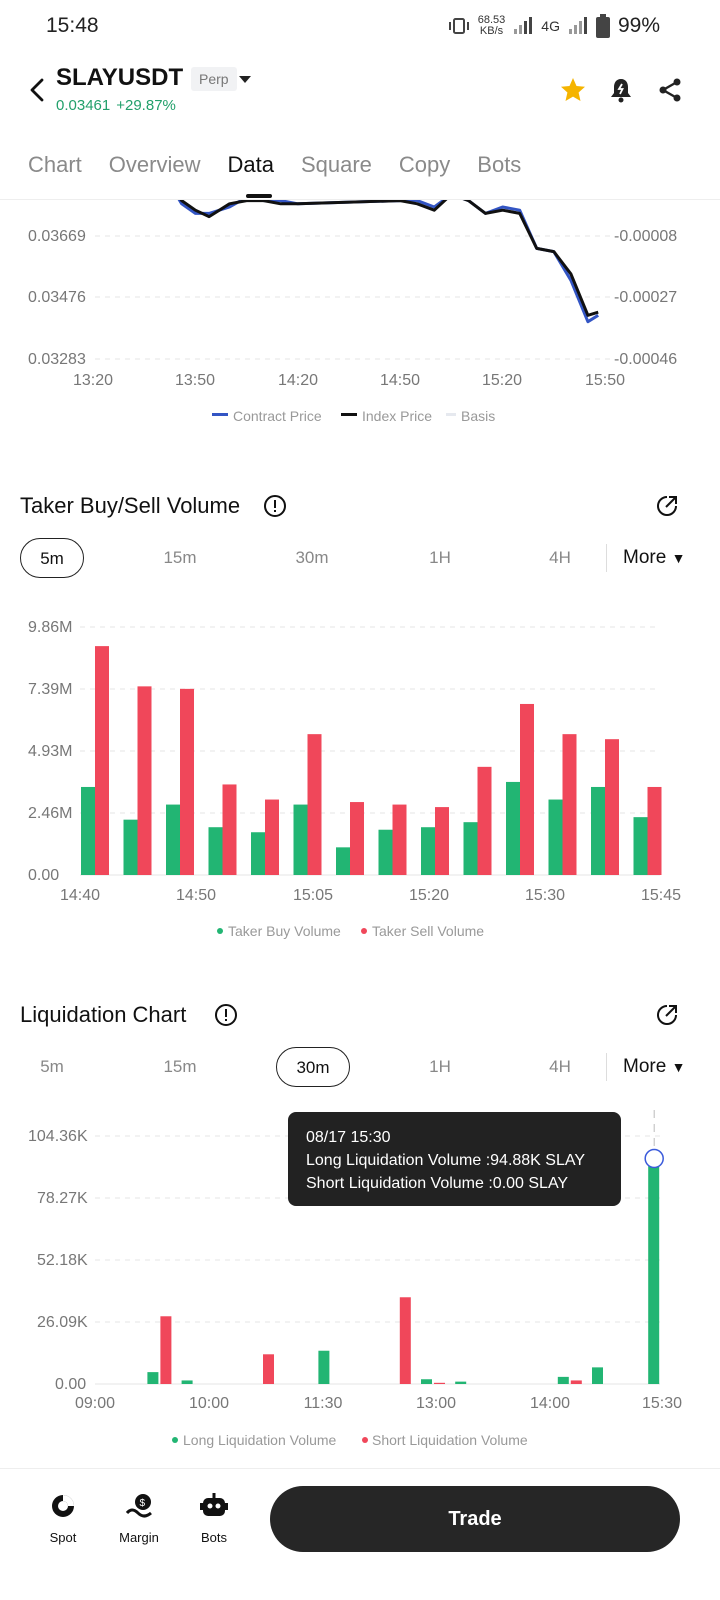 The image size is (720, 1600). Describe the element at coordinates (437, 1183) in the screenshot. I see `tooltip-short: Short Liquidation Volume :0.00 SLAY` at that location.